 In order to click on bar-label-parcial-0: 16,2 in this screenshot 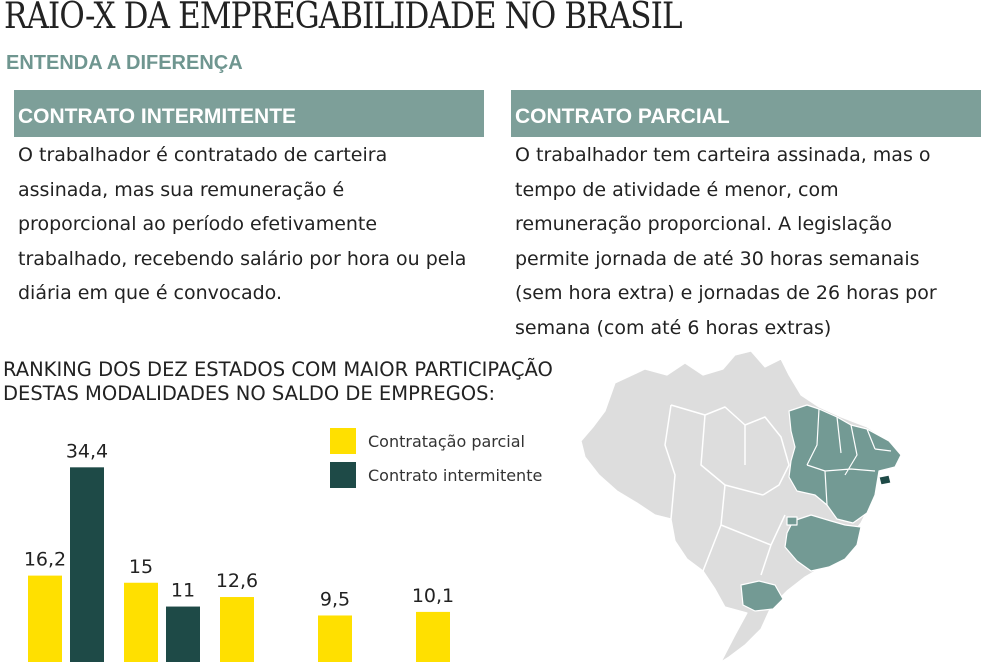, I will do `click(45, 560)`.